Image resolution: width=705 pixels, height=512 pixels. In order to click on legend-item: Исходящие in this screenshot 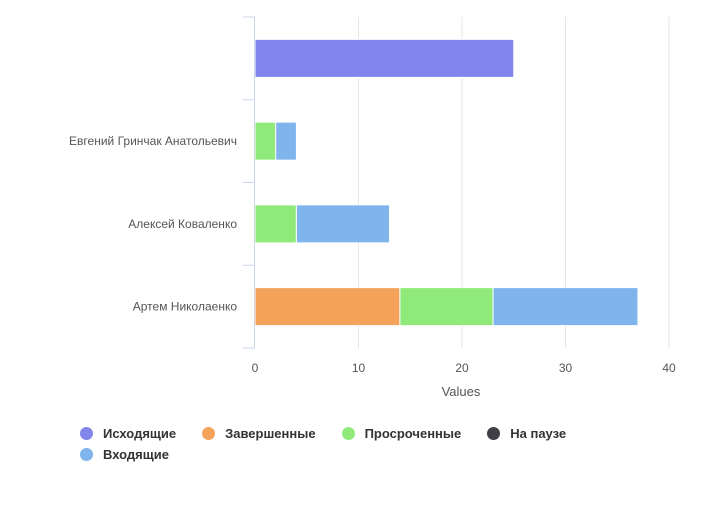, I will do `click(128, 433)`.